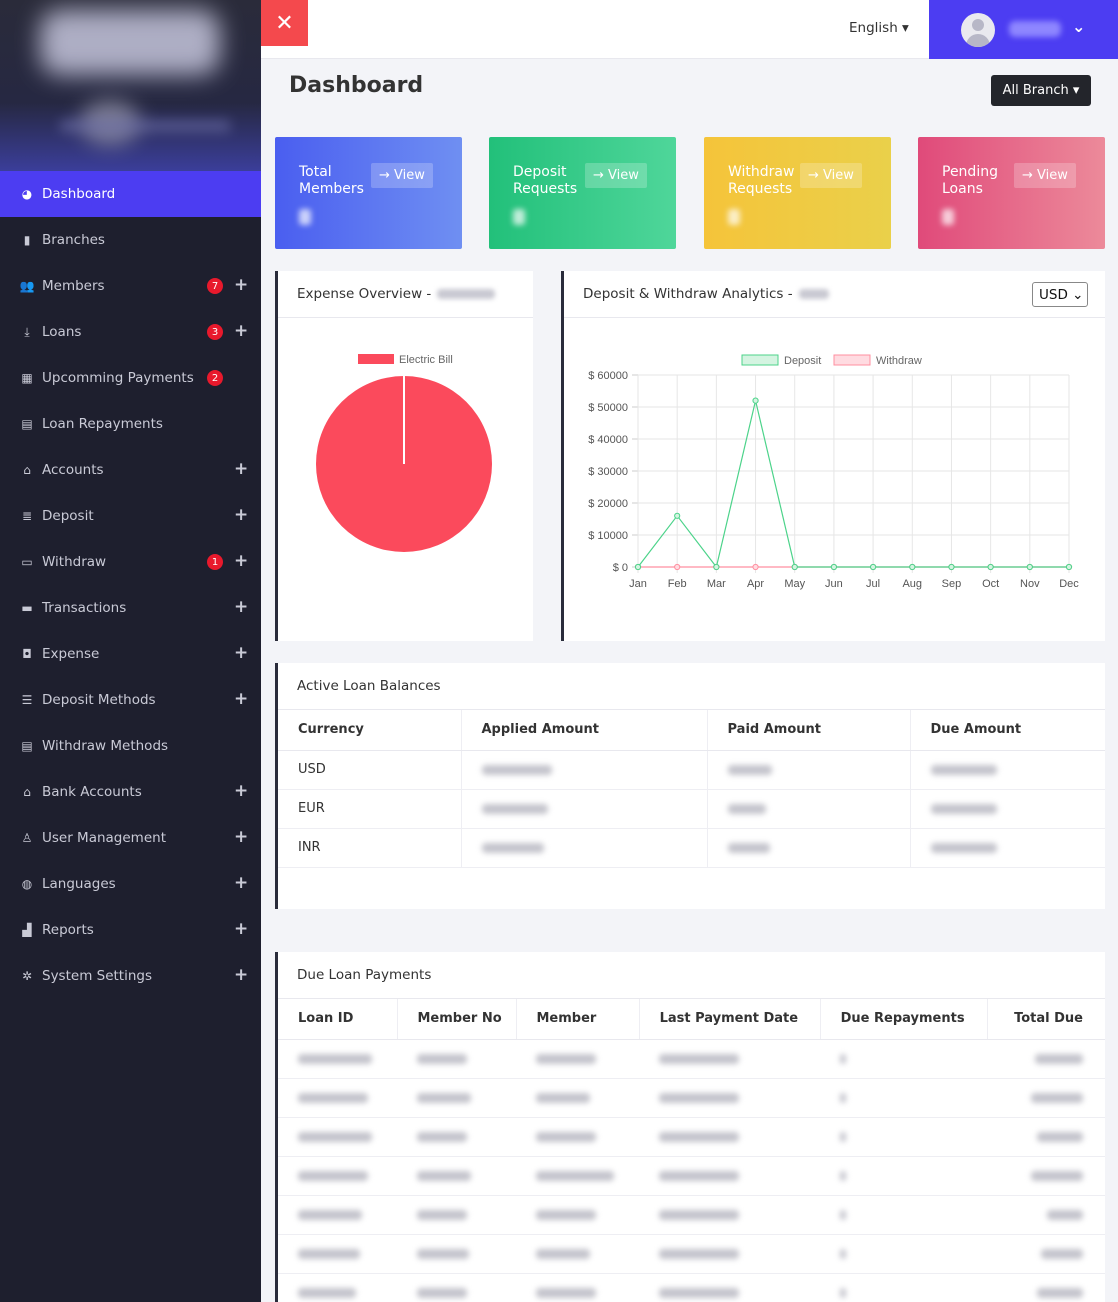 Image resolution: width=1118 pixels, height=1302 pixels. Describe the element at coordinates (130, 286) in the screenshot. I see `sidebar-item-members: 👥 Members 7 +` at that location.